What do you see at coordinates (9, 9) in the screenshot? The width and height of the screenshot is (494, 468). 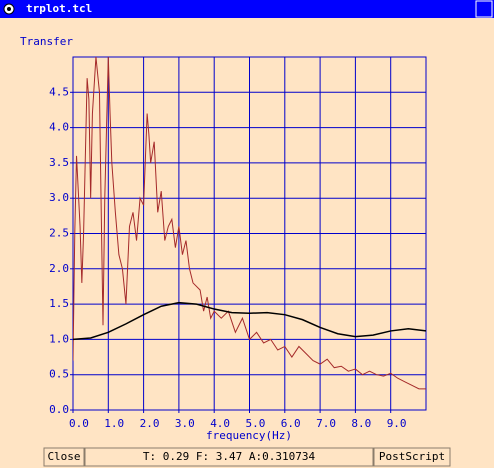 I see `window-menu-dot` at bounding box center [9, 9].